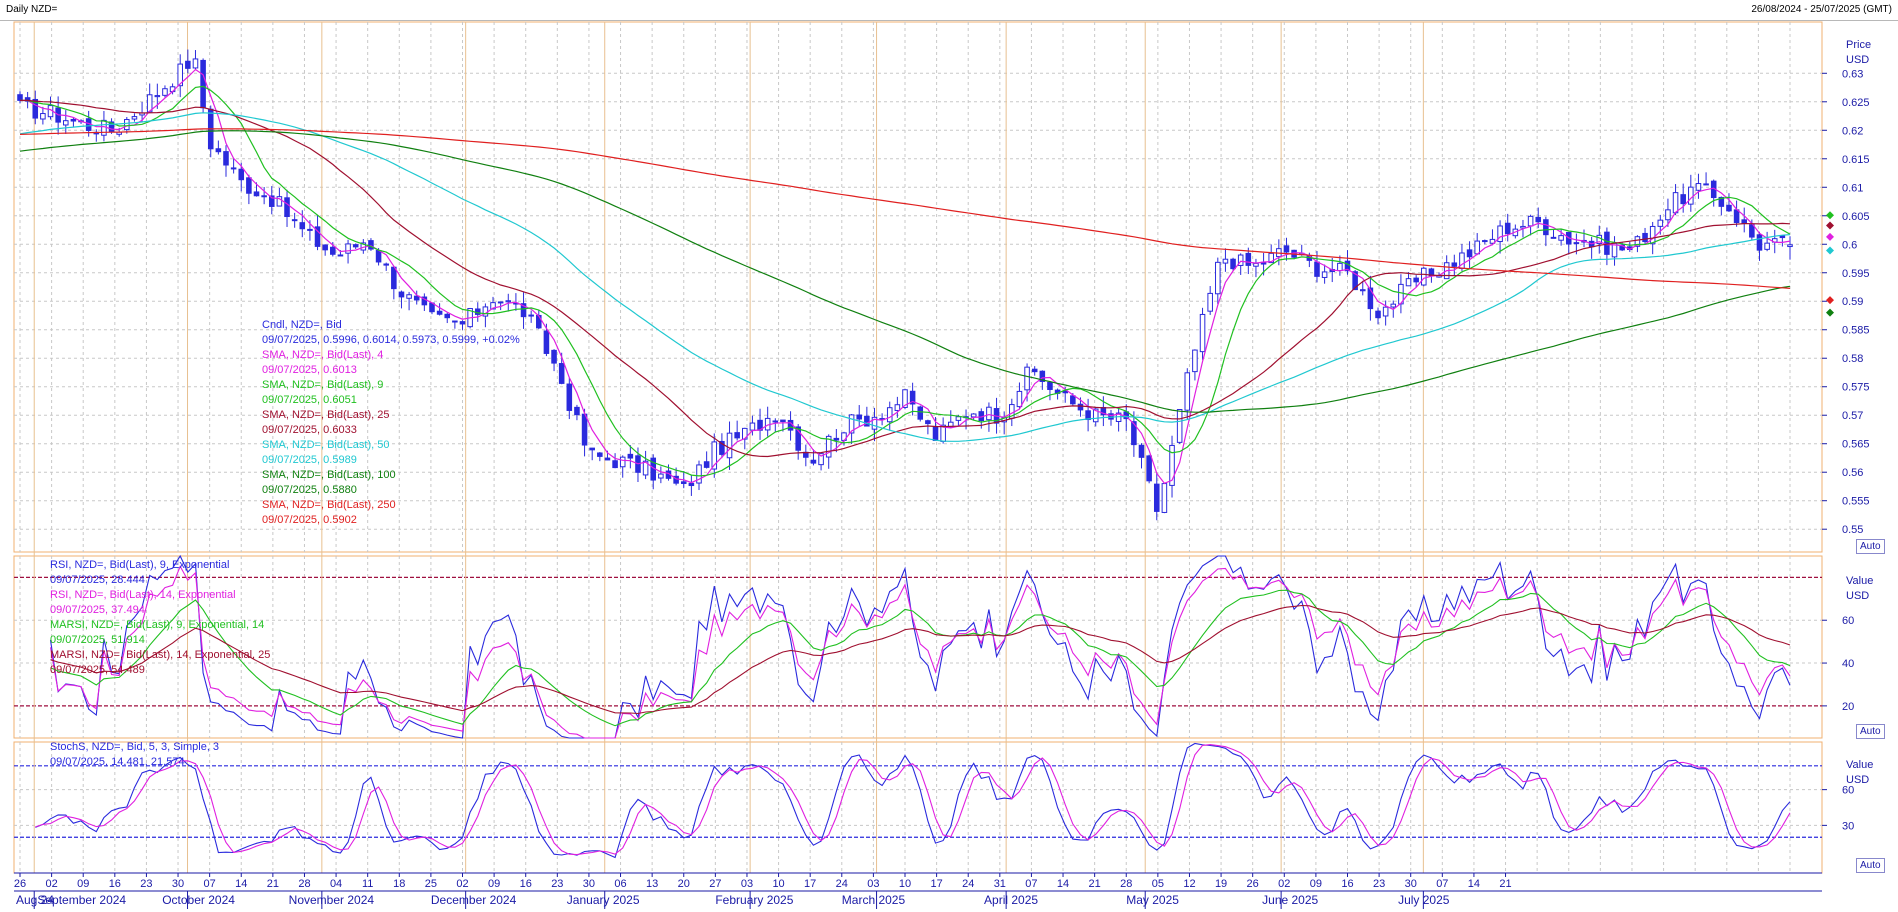  Describe the element at coordinates (97, 640) in the screenshot. I see `legend-line: 09/07/2025, 51.914` at that location.